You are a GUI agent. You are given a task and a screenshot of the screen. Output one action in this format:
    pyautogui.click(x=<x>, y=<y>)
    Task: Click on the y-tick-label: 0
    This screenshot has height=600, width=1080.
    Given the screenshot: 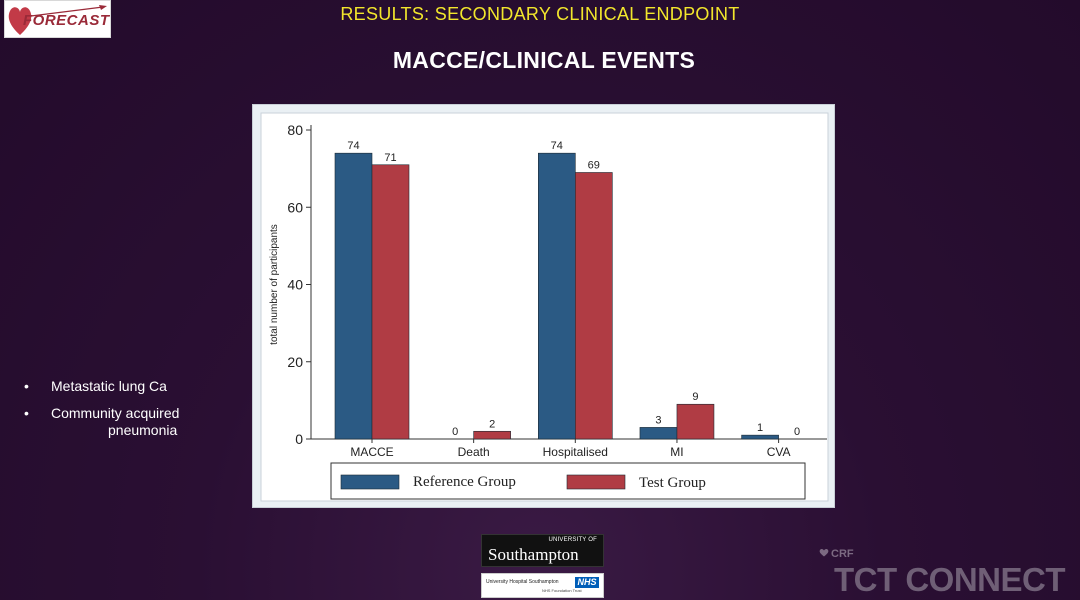 What is the action you would take?
    pyautogui.click(x=299, y=439)
    